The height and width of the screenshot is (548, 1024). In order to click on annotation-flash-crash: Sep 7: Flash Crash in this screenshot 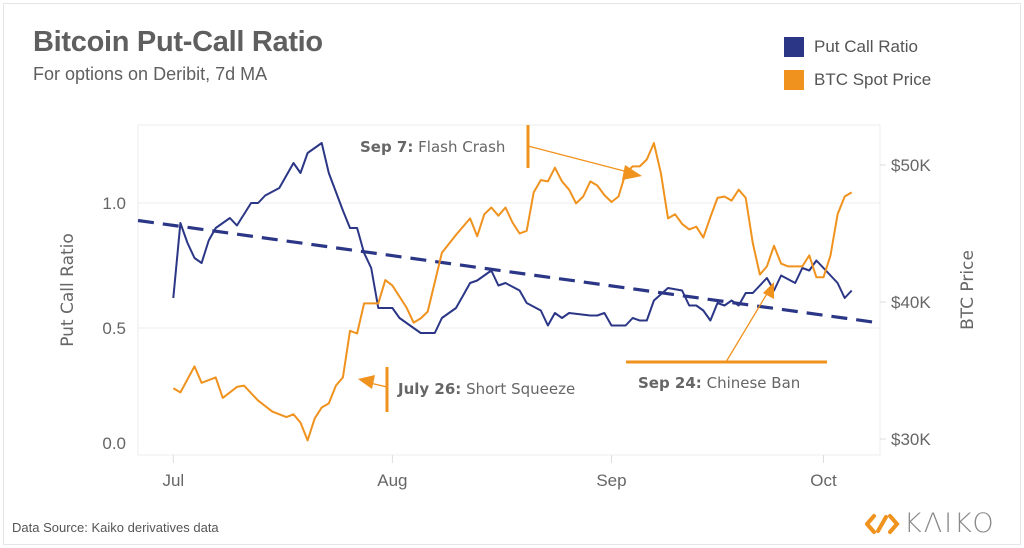, I will do `click(432, 147)`.